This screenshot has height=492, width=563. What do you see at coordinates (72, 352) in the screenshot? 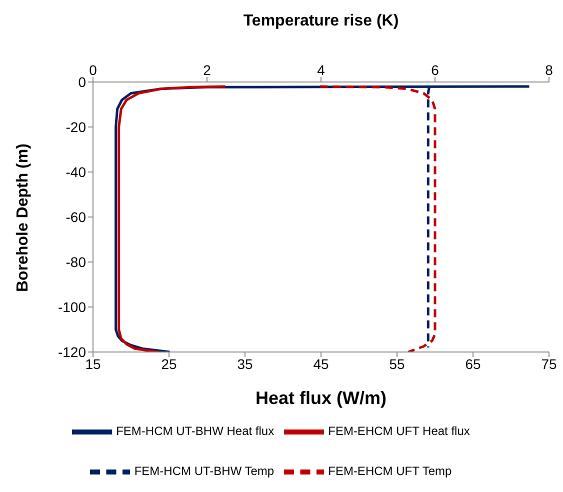
I see `y-tick-label: -120` at bounding box center [72, 352].